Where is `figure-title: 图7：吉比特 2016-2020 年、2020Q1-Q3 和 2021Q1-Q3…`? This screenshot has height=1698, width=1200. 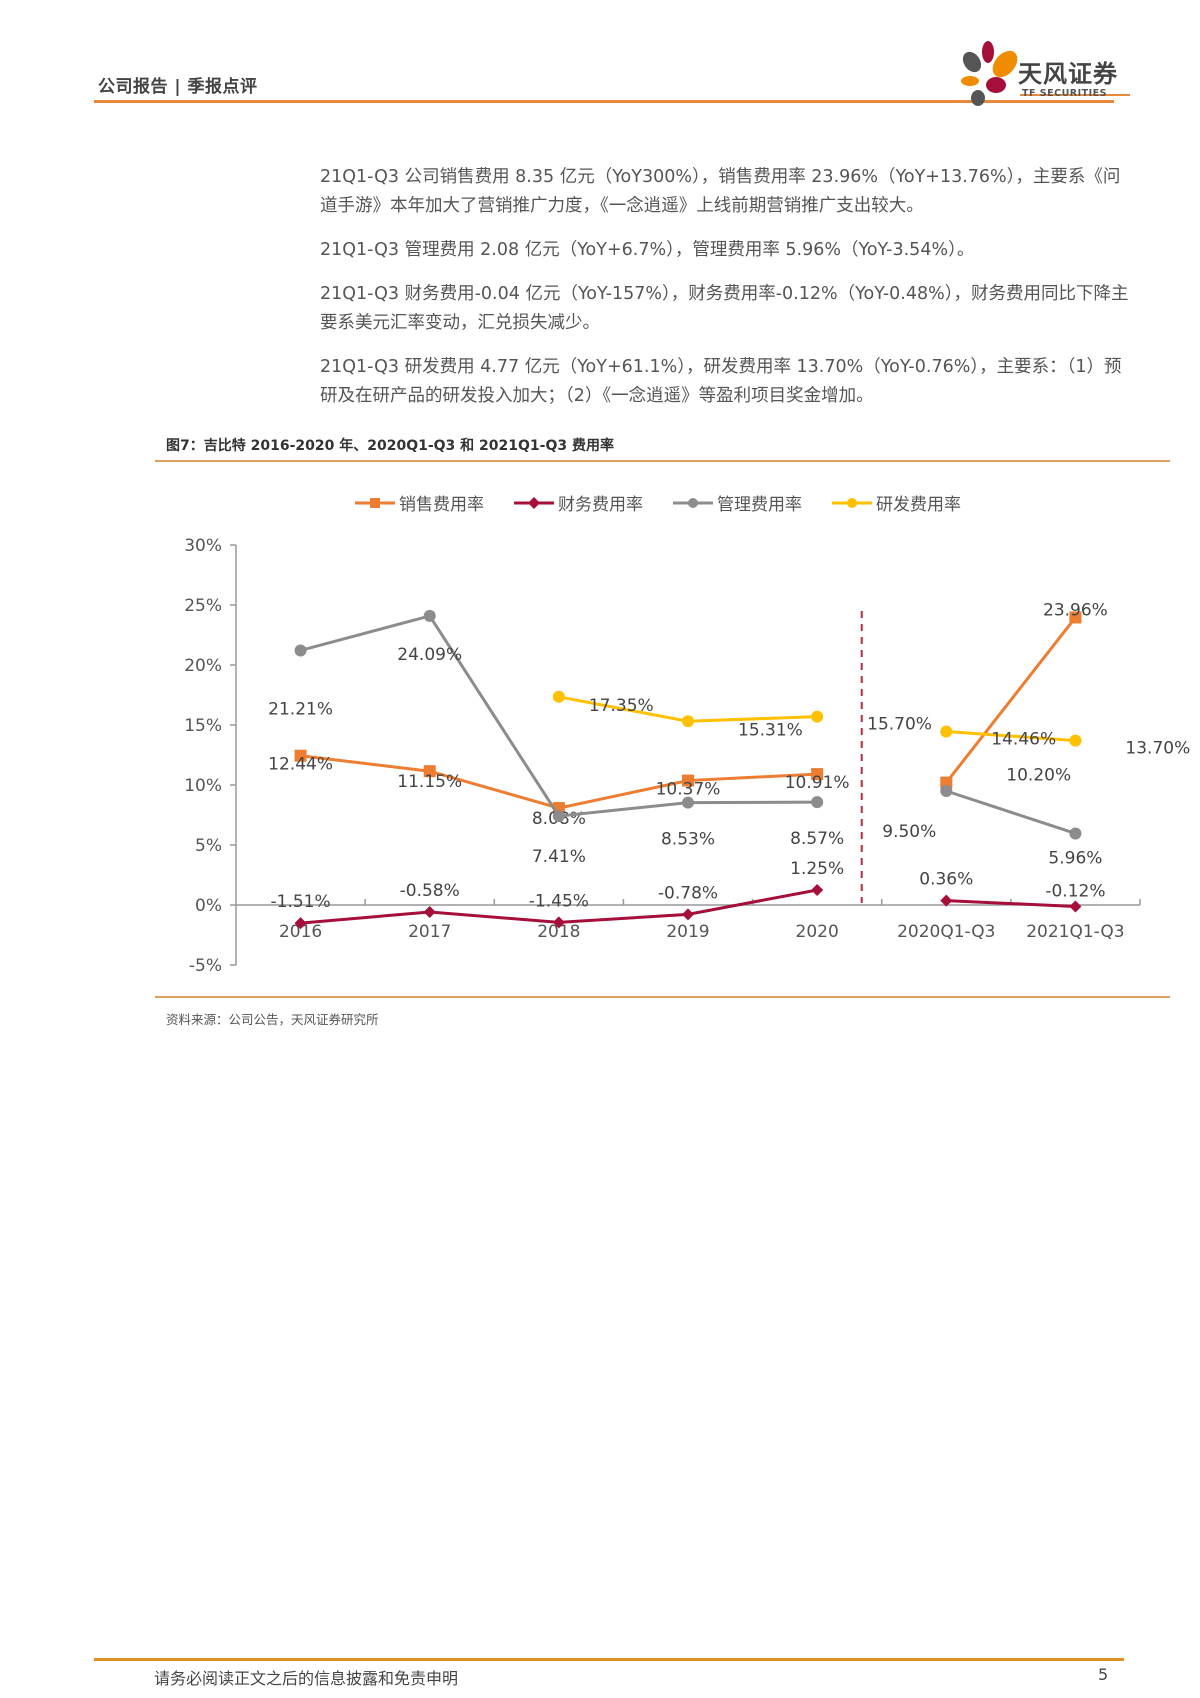 figure-title: 图7：吉比特 2016-2020 年、2020Q1-Q3 和 2021Q1-Q3… is located at coordinates (390, 446).